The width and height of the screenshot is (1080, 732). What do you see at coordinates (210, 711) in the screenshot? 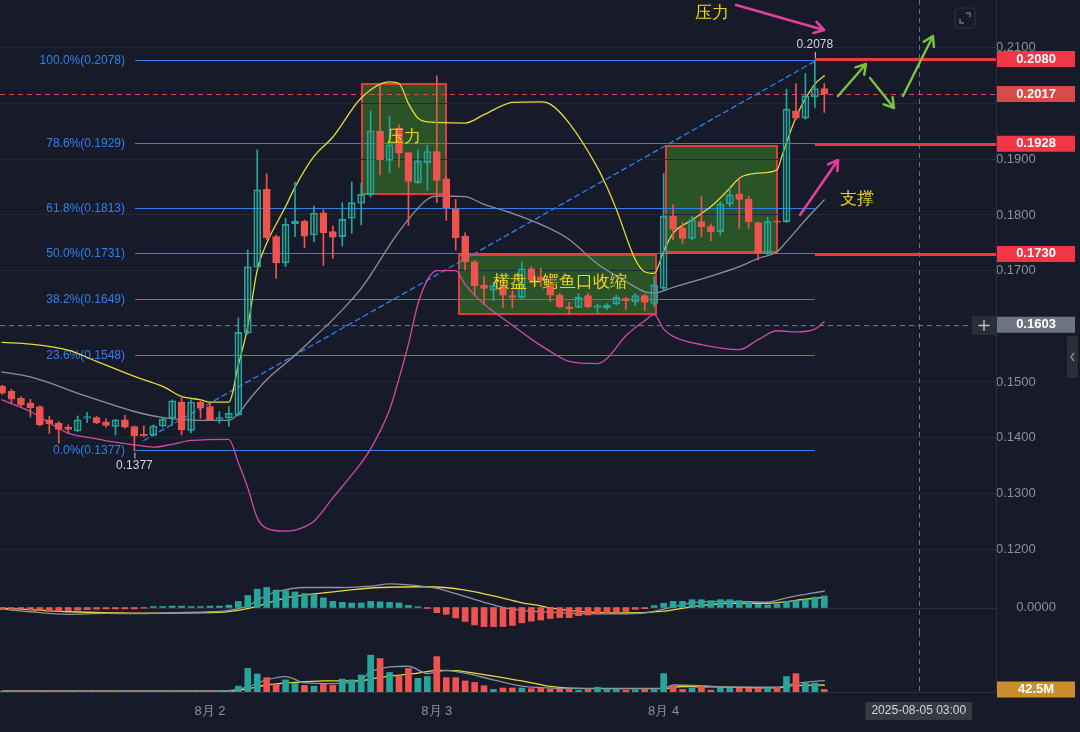
I see `x-tick-label: 8月 2` at bounding box center [210, 711].